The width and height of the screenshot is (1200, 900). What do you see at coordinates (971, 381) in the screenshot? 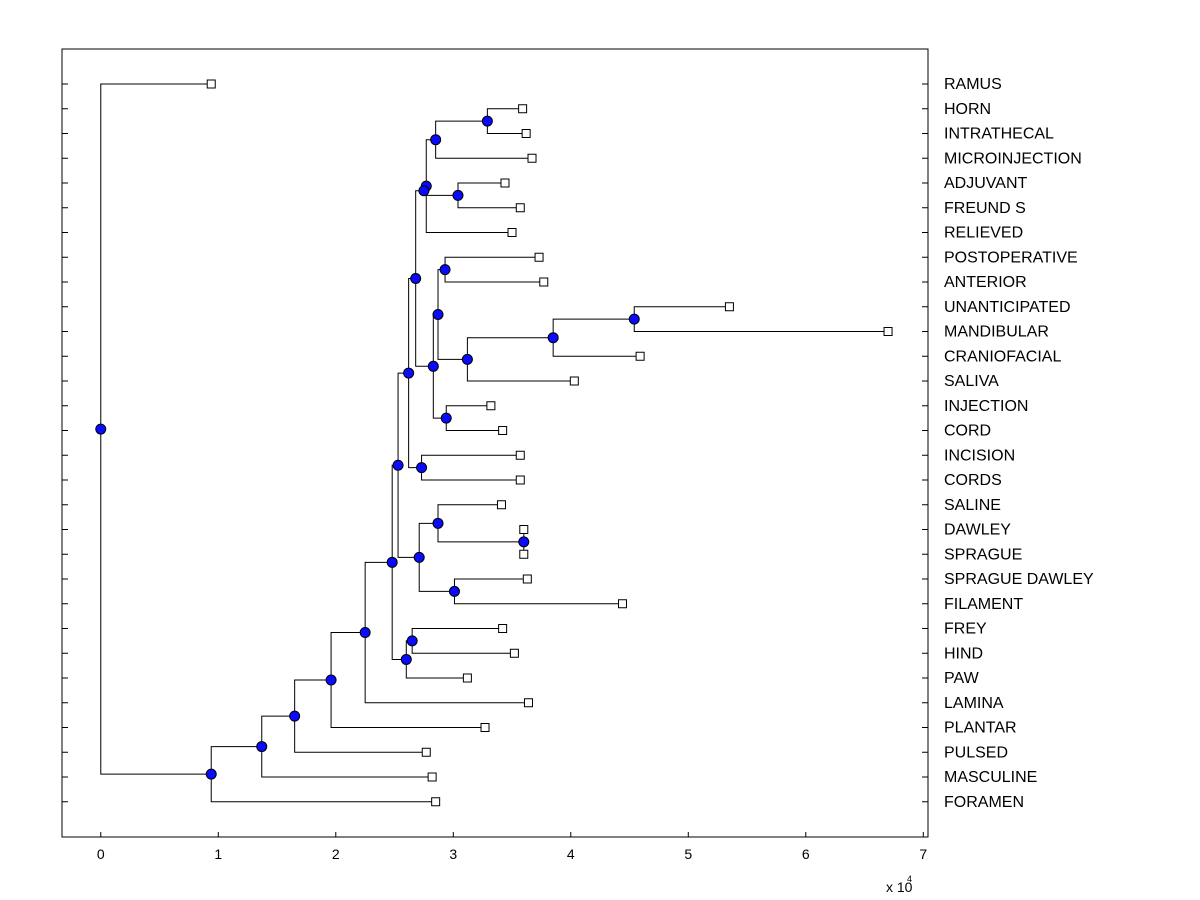
I see `leaf-label: SALIVA` at bounding box center [971, 381].